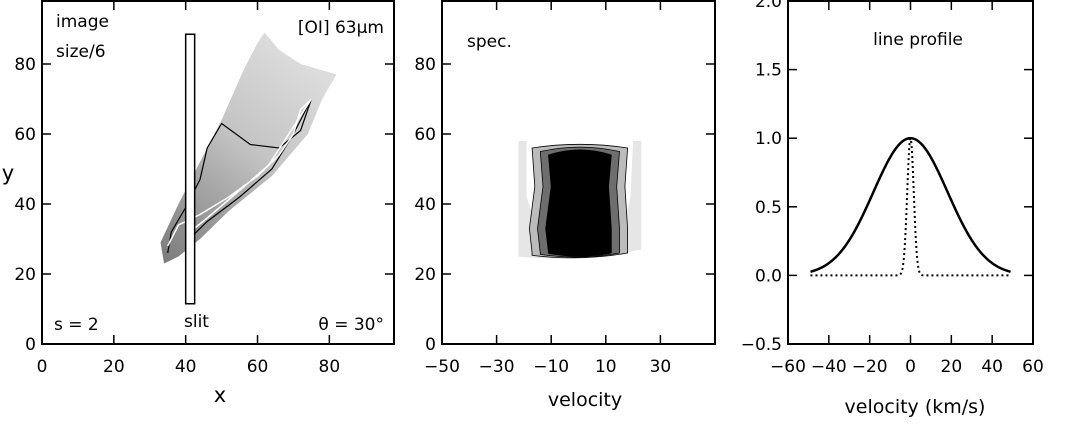  I want to click on y-axis-label: y, so click(8, 173).